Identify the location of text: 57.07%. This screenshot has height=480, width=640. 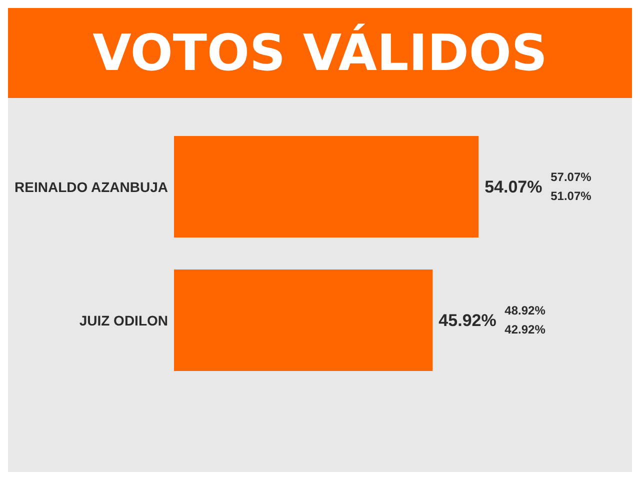
(571, 177).